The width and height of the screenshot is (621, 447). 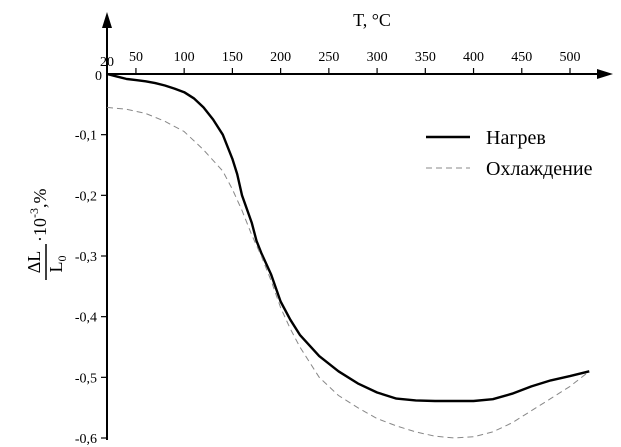 What do you see at coordinates (509, 153) in the screenshot?
I see `legend: Нагрев Охлаждение` at bounding box center [509, 153].